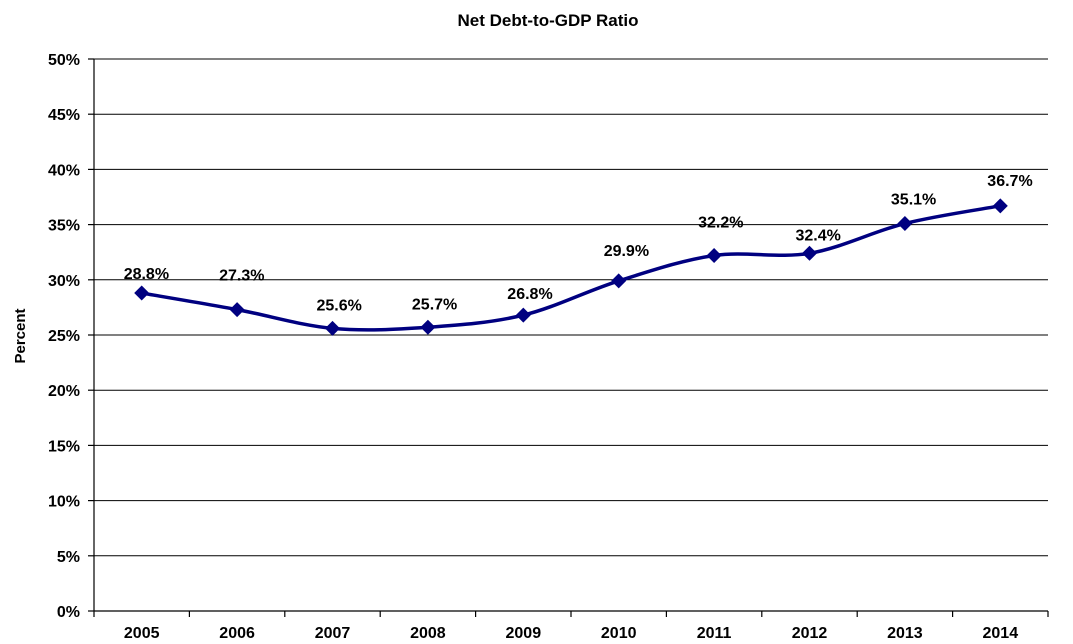 This screenshot has height=644, width=1073. Describe the element at coordinates (64, 502) in the screenshot. I see `y-tick-label: 10%` at that location.